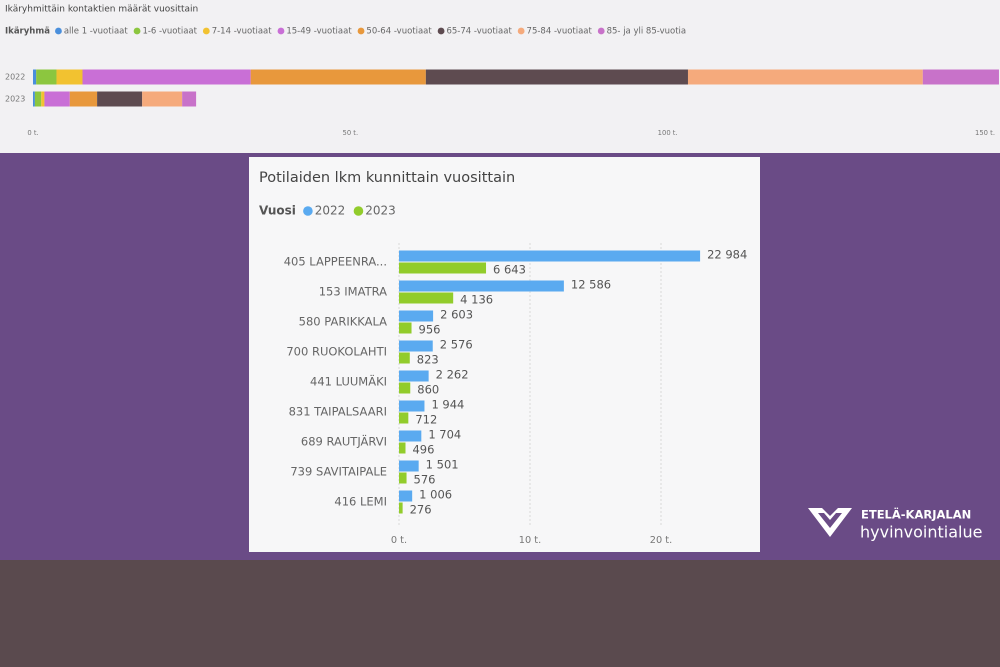  I want to click on value-label: 2 576, so click(456, 345).